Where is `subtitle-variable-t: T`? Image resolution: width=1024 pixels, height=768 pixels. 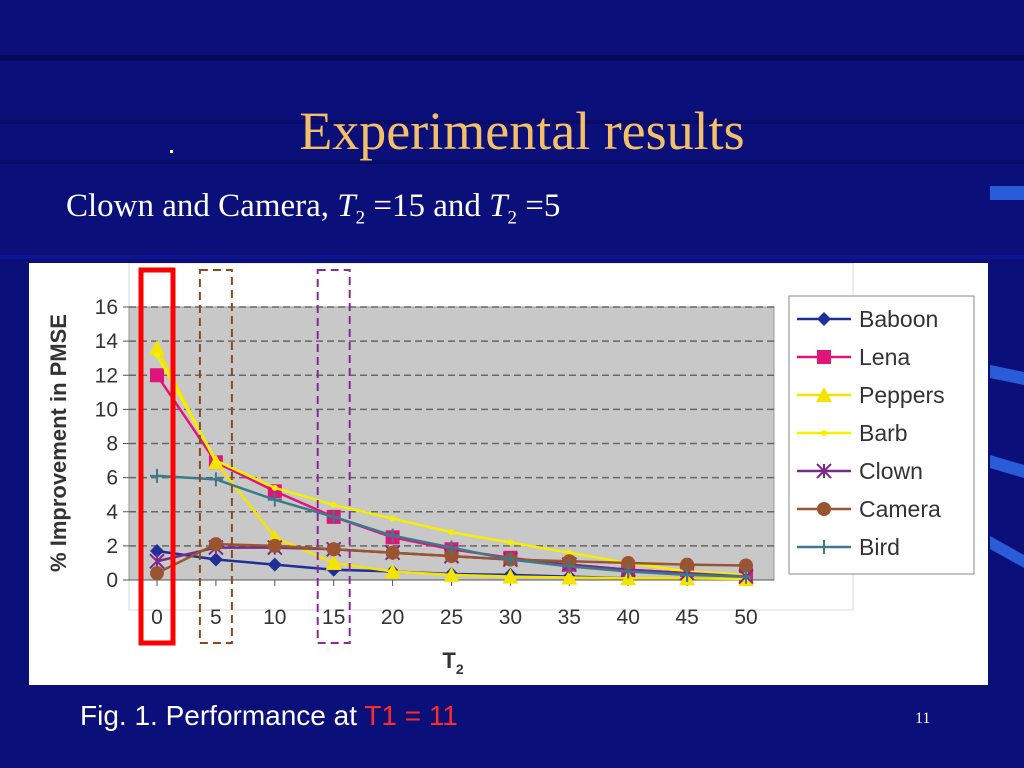
subtitle-variable-t: T is located at coordinates (346, 206).